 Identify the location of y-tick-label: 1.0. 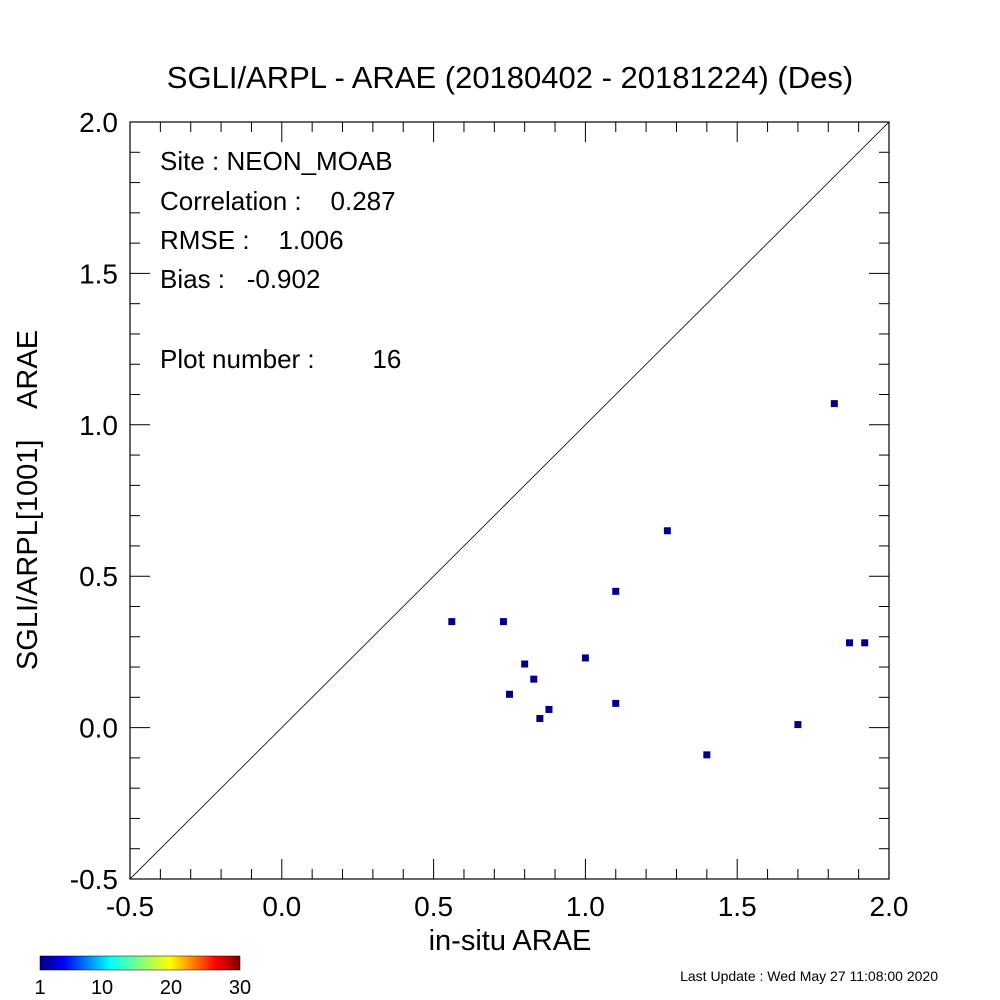
(98, 425).